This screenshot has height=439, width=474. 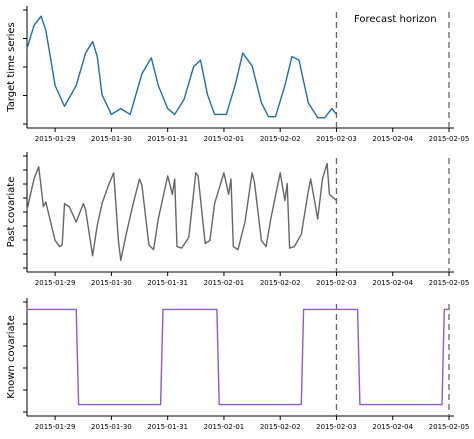 I want to click on y-axis-label: Past covariate, so click(x=11, y=212).